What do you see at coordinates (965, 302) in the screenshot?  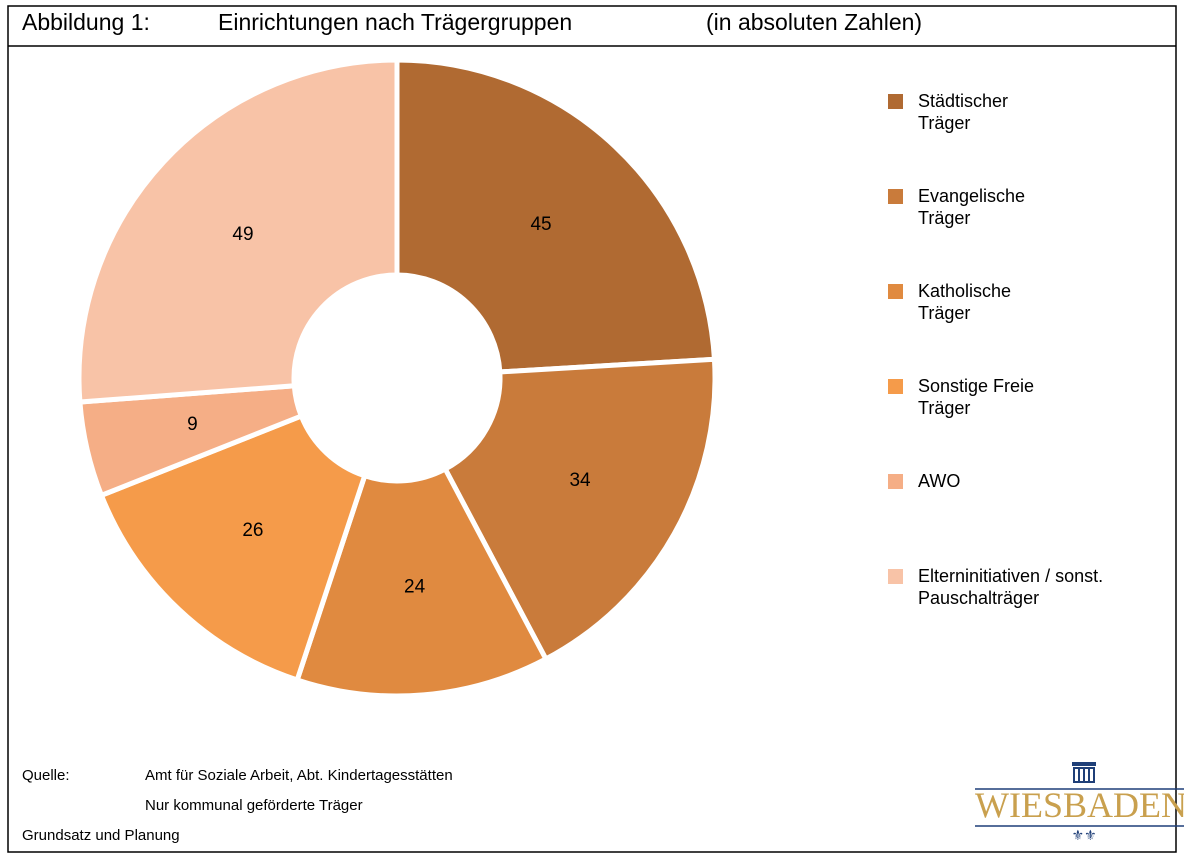 I see `legend-label: Katholische Träger` at bounding box center [965, 302].